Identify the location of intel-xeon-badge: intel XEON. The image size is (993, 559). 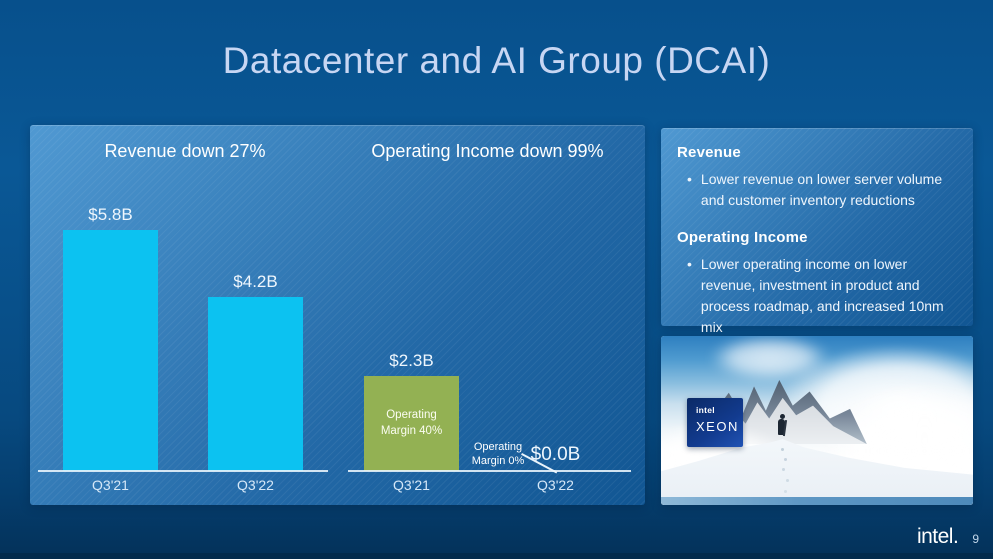
(715, 422).